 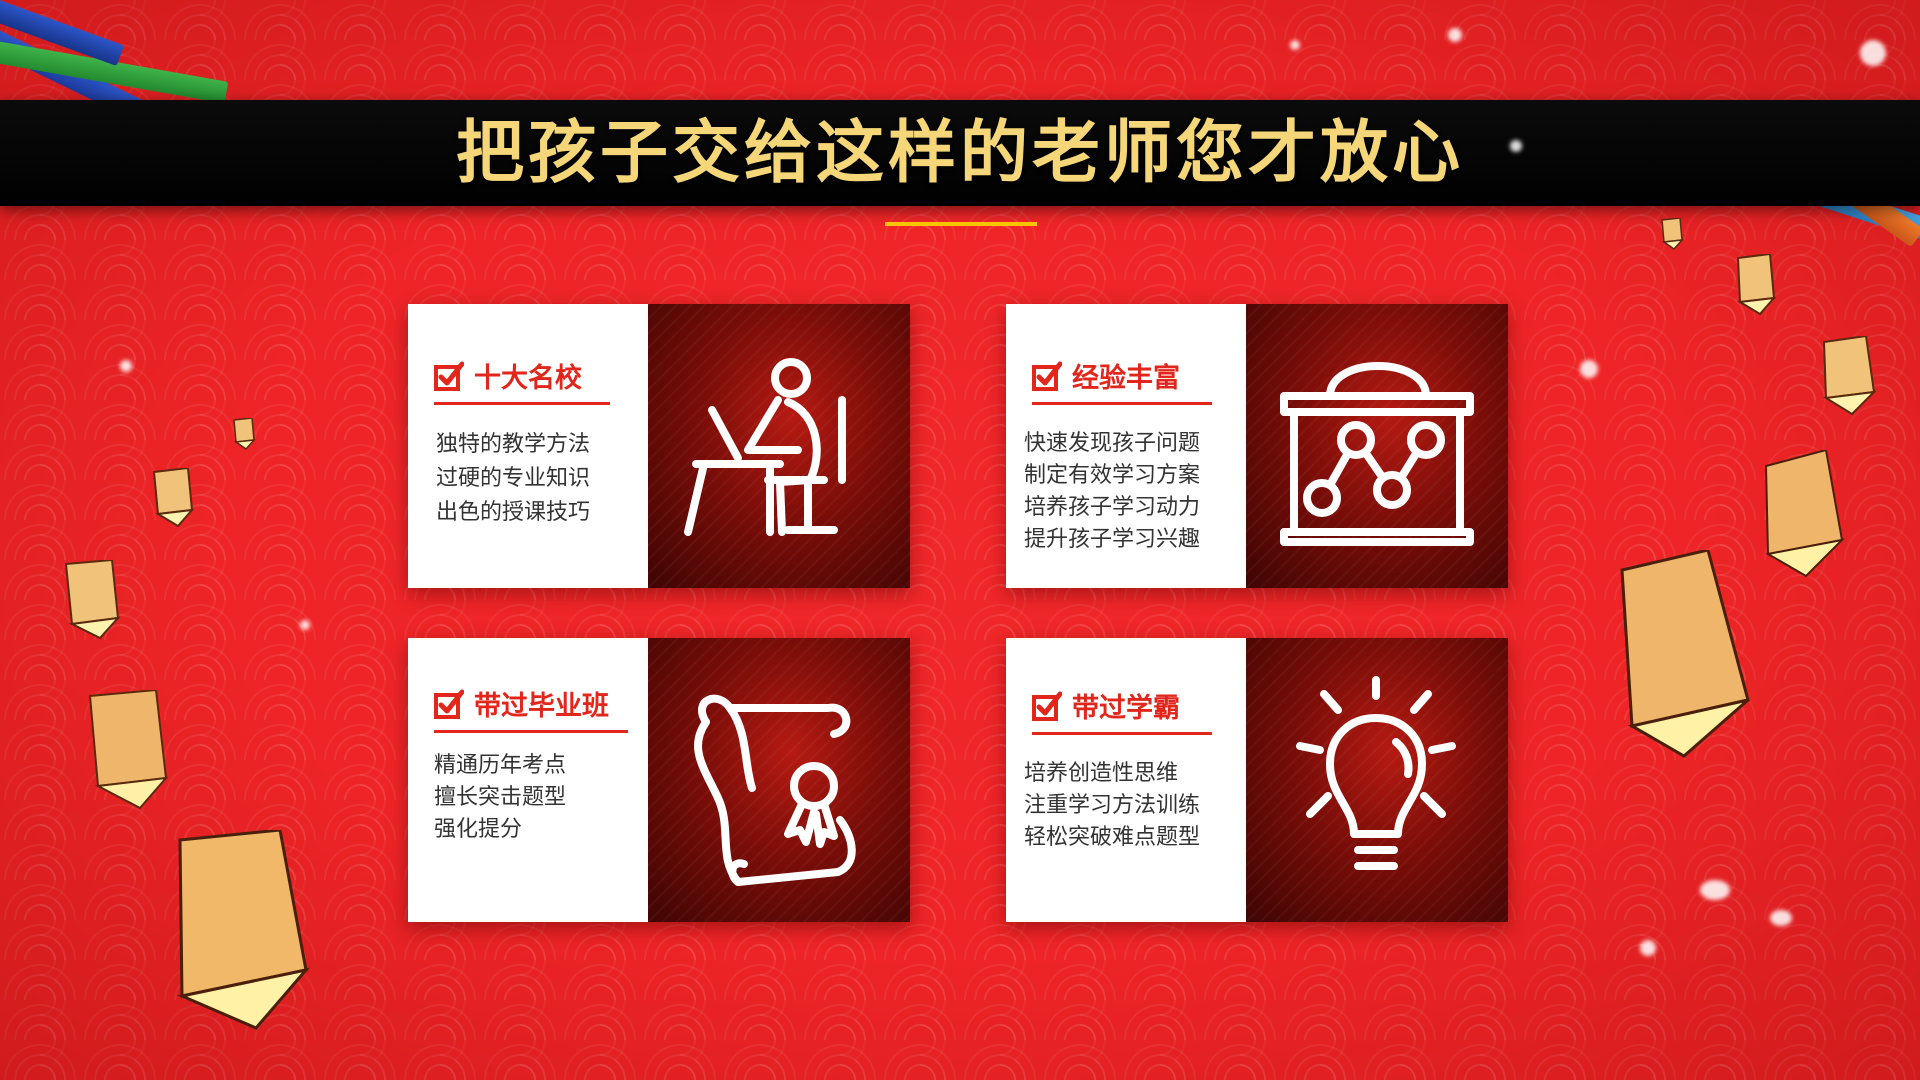 I want to click on feature-card-top-schools: 十大名校 独特的教学方法 过硬的专业知识 出色的授课技巧, so click(x=659, y=446).